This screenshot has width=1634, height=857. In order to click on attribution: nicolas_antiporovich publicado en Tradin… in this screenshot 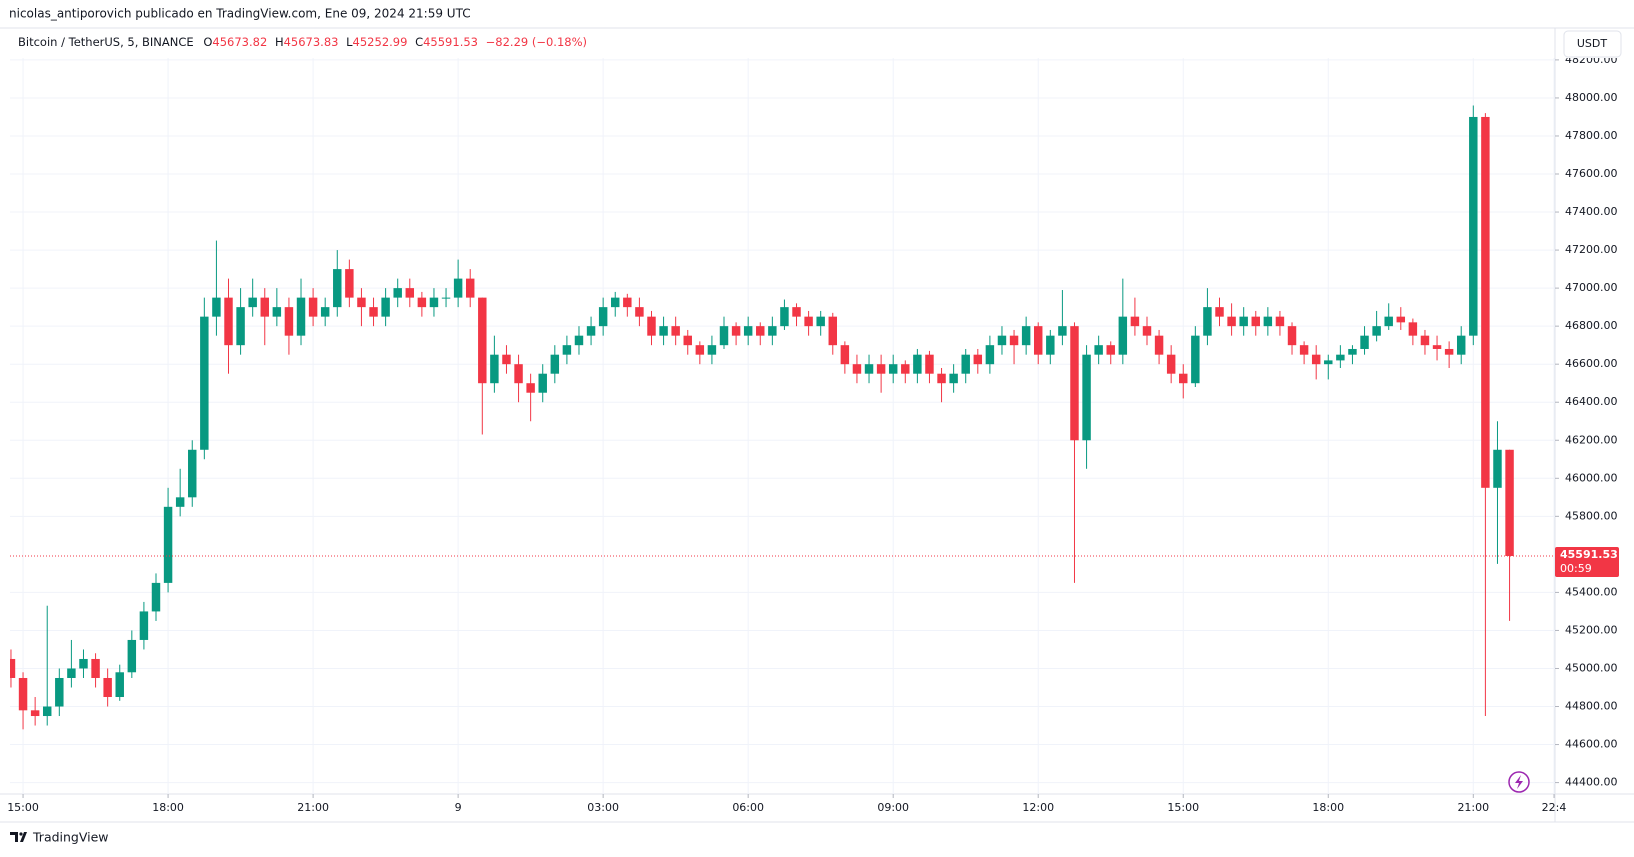, I will do `click(240, 14)`.